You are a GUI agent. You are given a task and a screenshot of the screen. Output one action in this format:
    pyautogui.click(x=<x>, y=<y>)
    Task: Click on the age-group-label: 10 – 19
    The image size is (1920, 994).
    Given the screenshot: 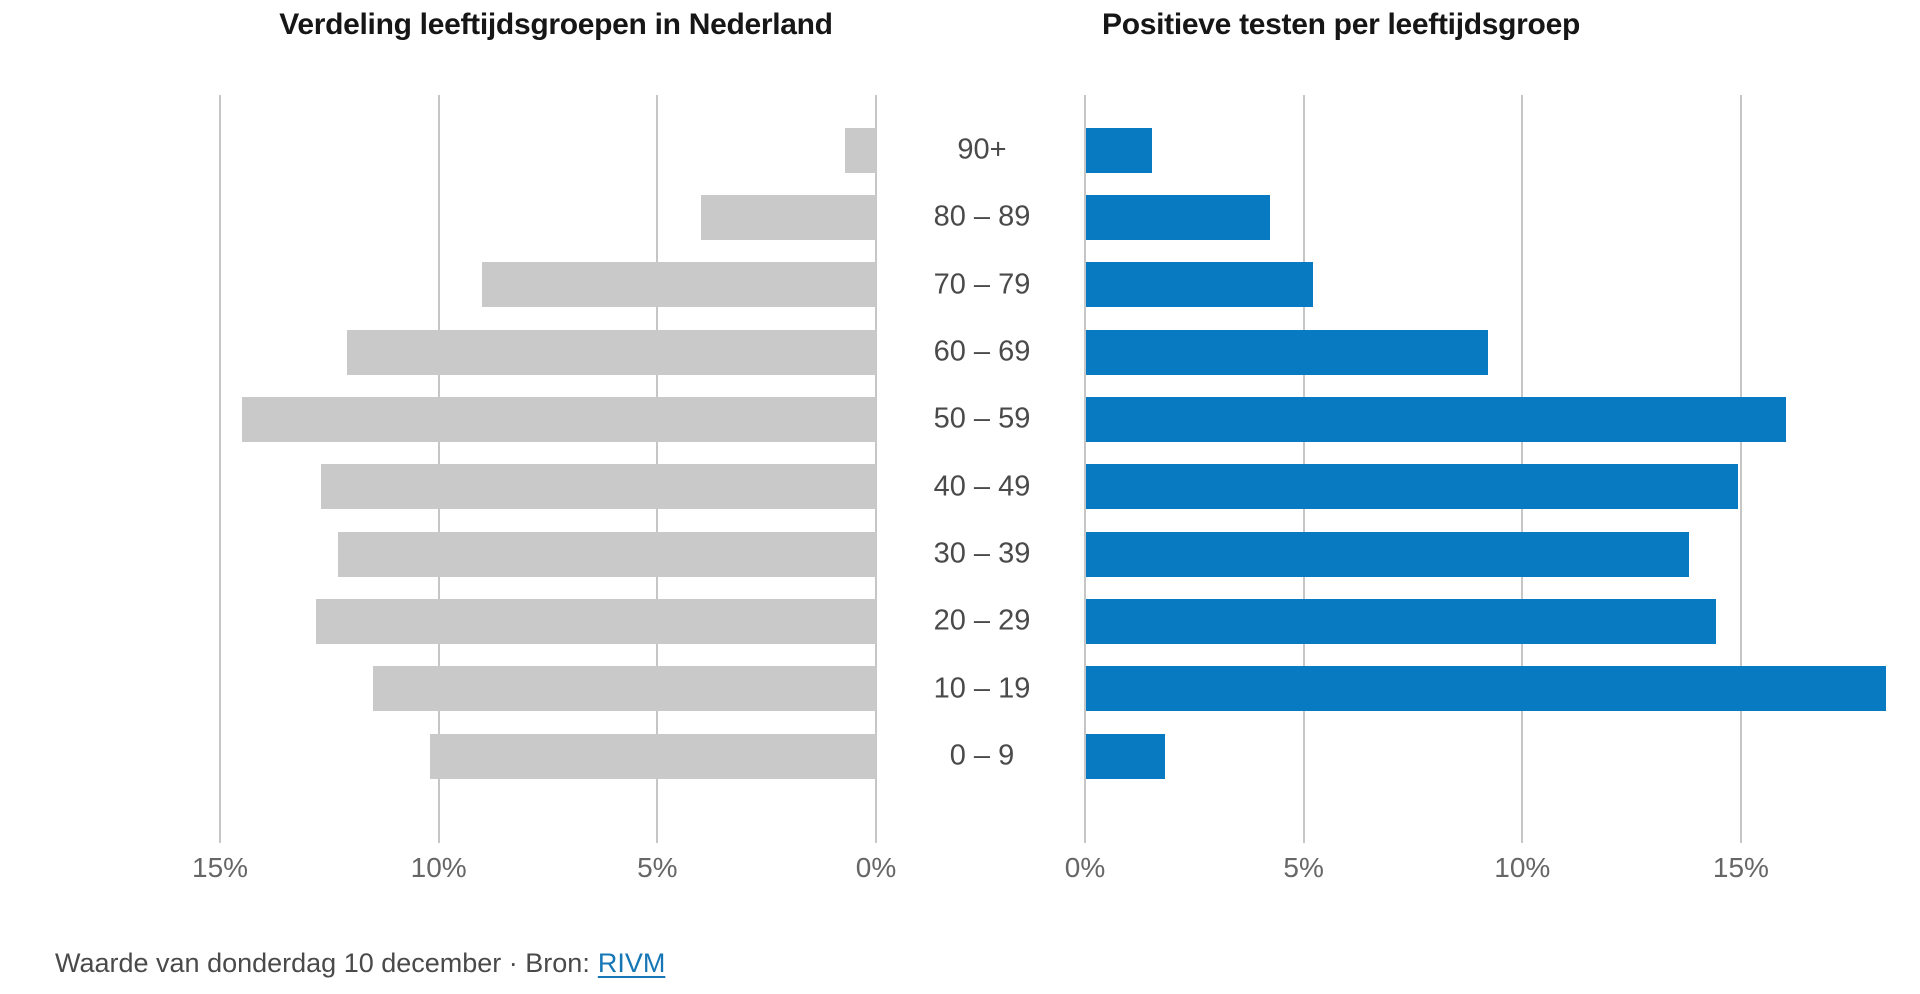 What is the action you would take?
    pyautogui.click(x=982, y=688)
    